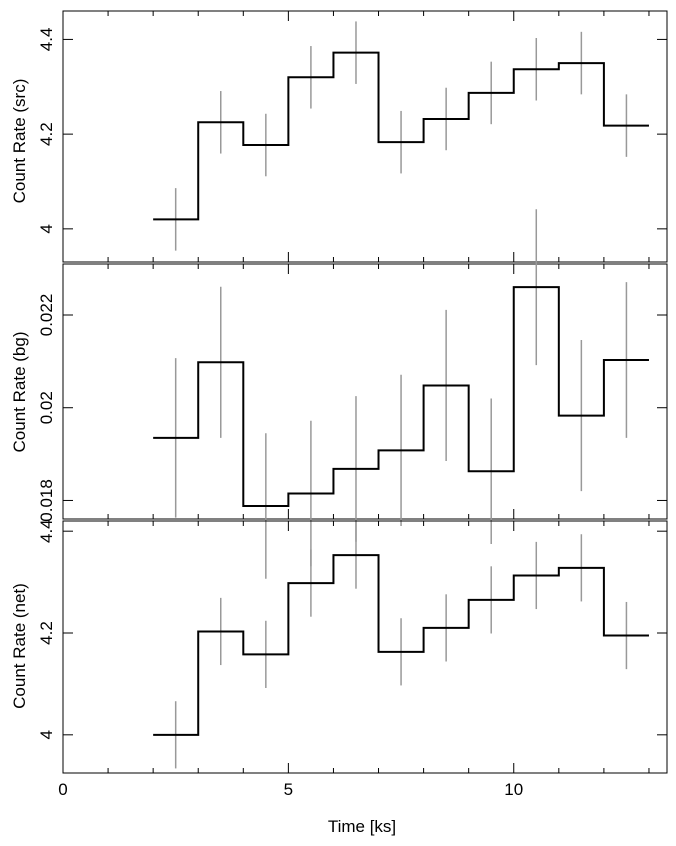 The width and height of the screenshot is (676, 846). I want to click on x-tick-label: 0, so click(62, 789).